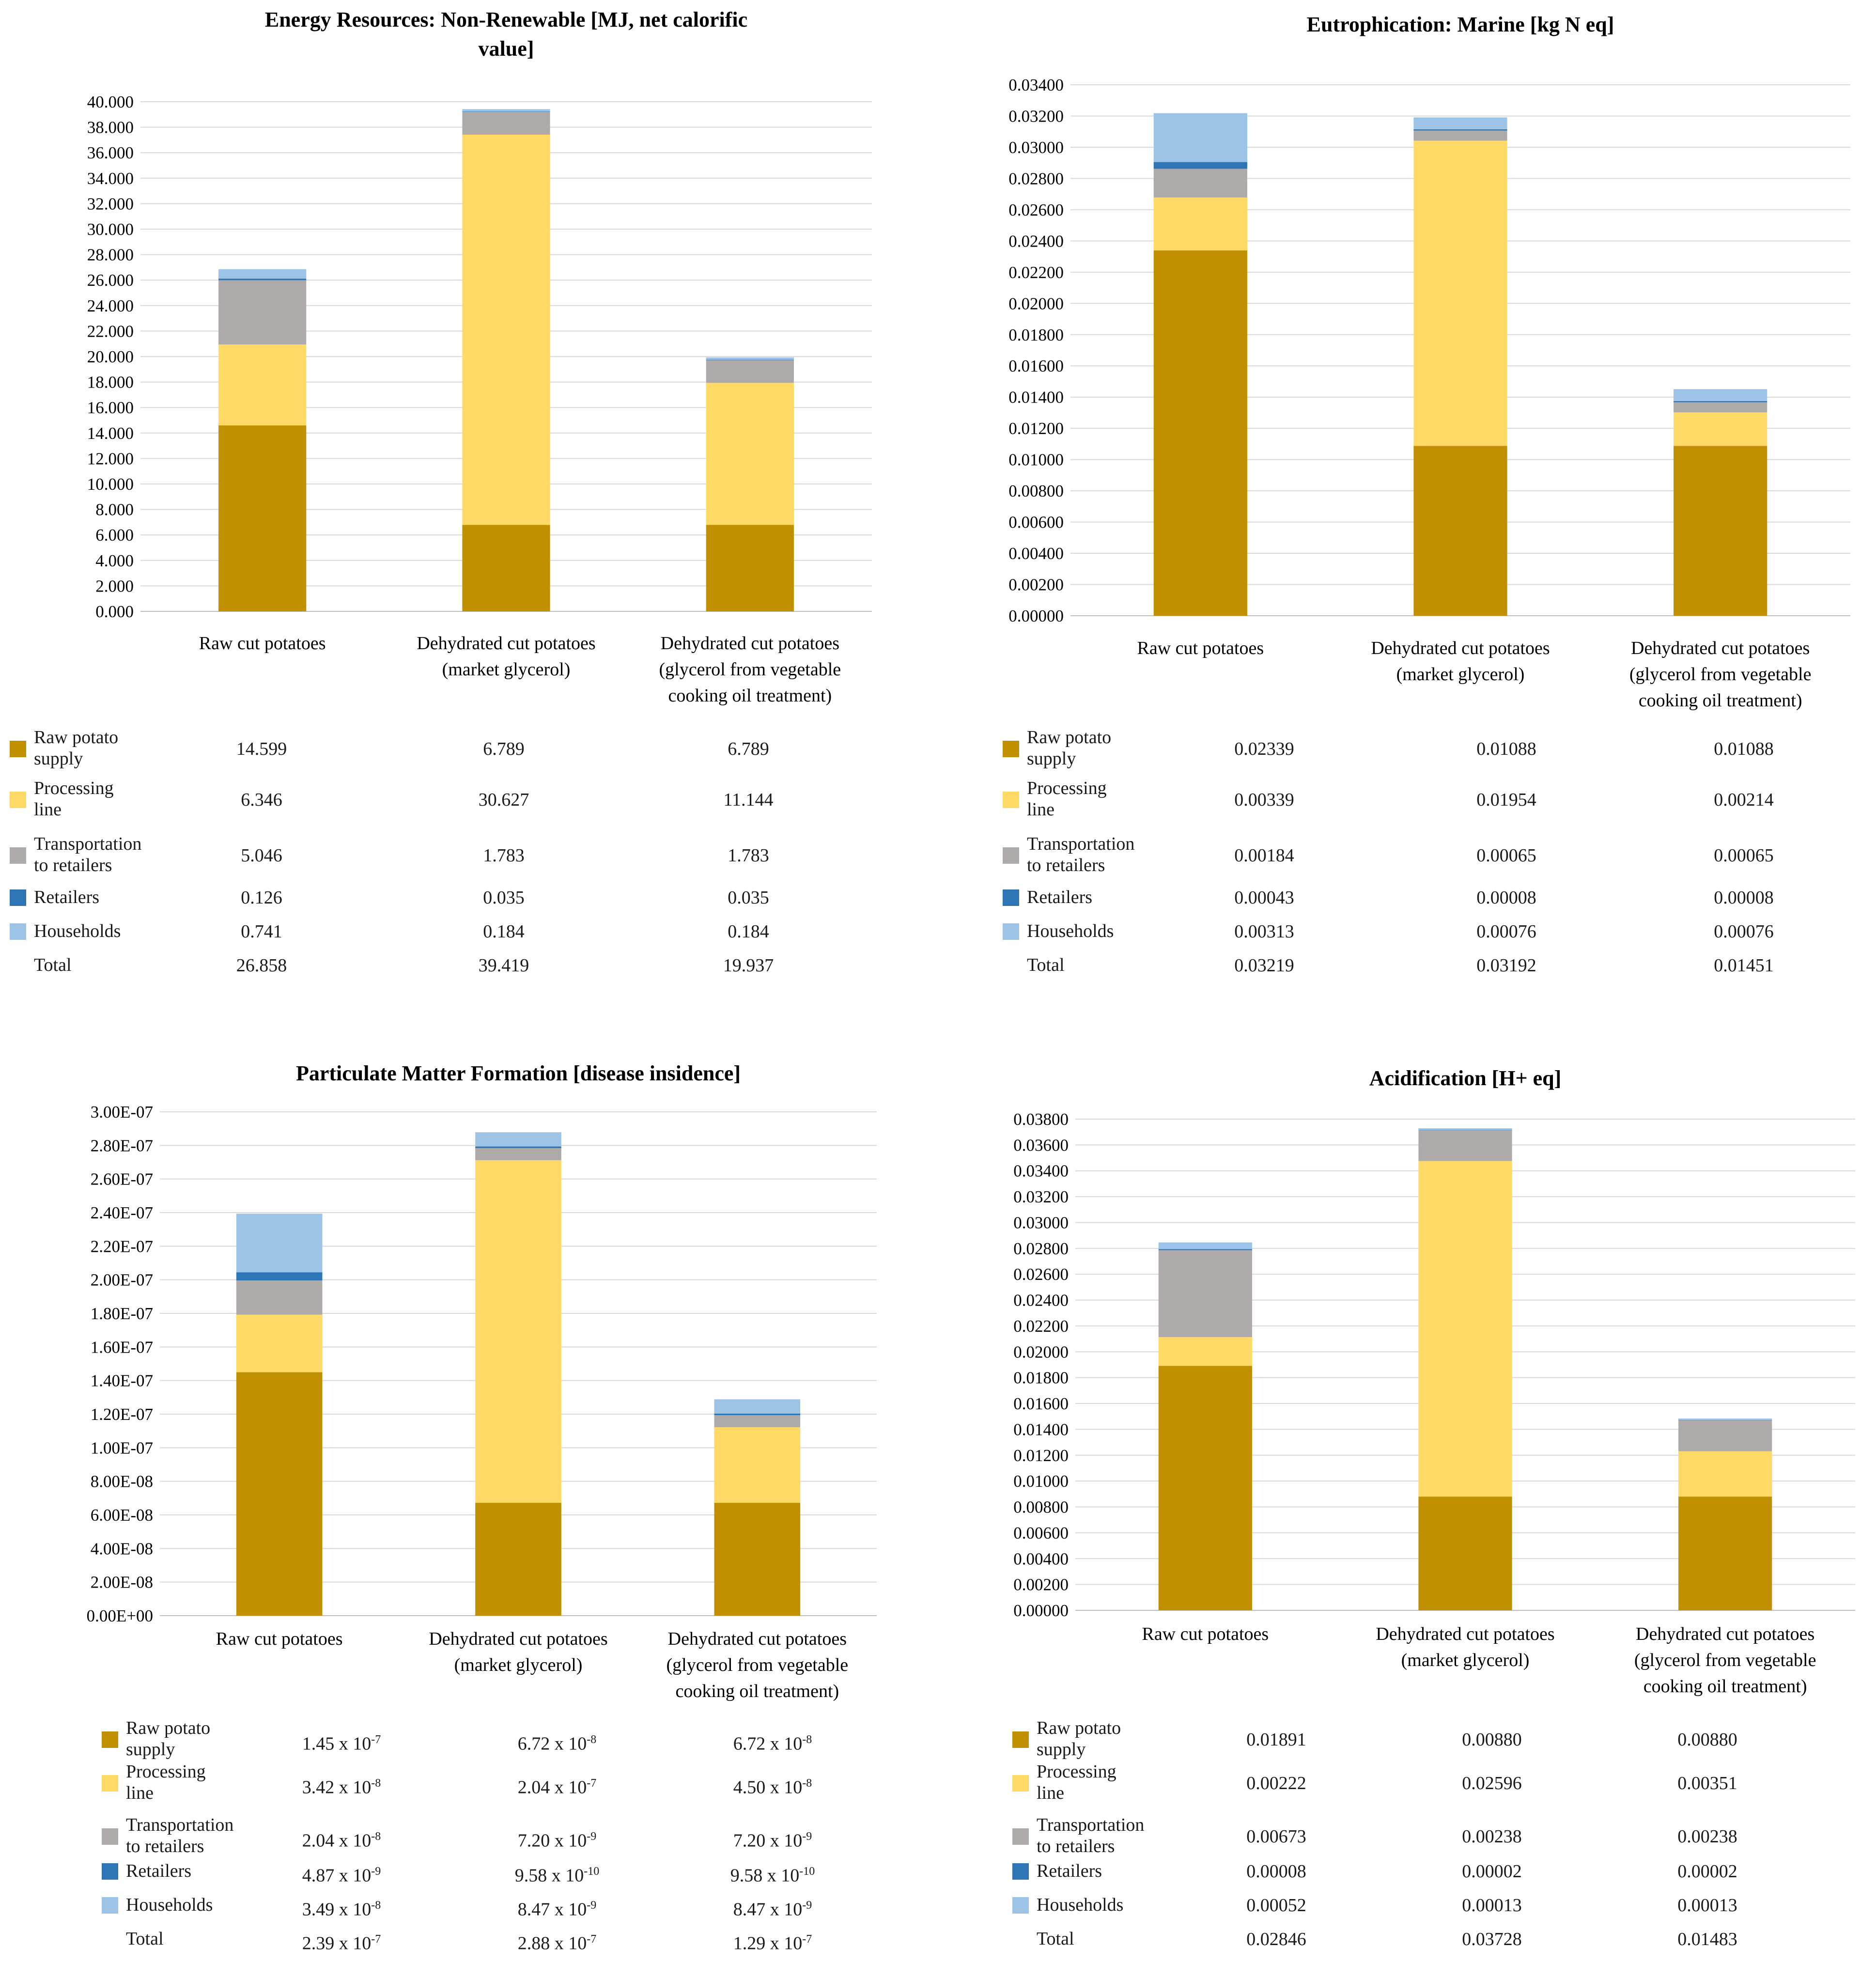 The image size is (1876, 1979). I want to click on table-value: 39.419, so click(503, 965).